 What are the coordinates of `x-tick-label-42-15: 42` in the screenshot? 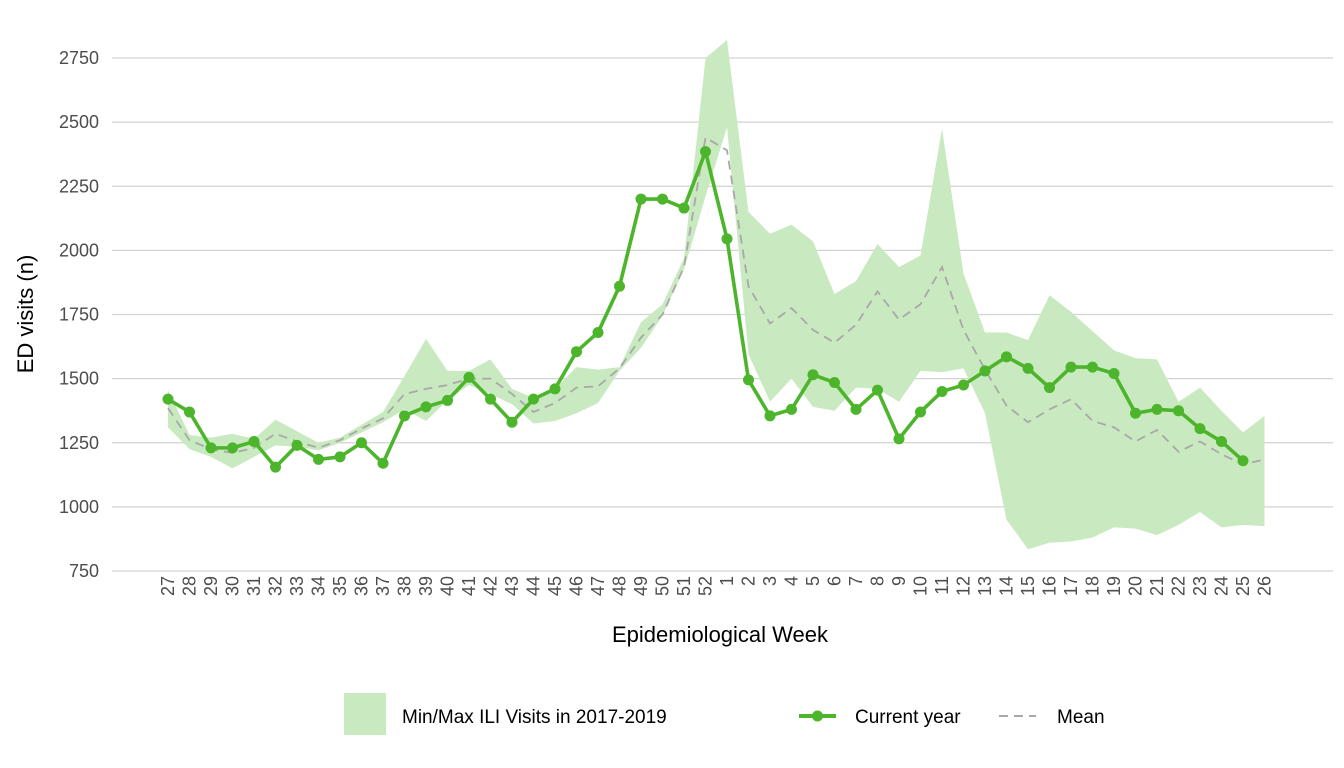 It's located at (491, 586).